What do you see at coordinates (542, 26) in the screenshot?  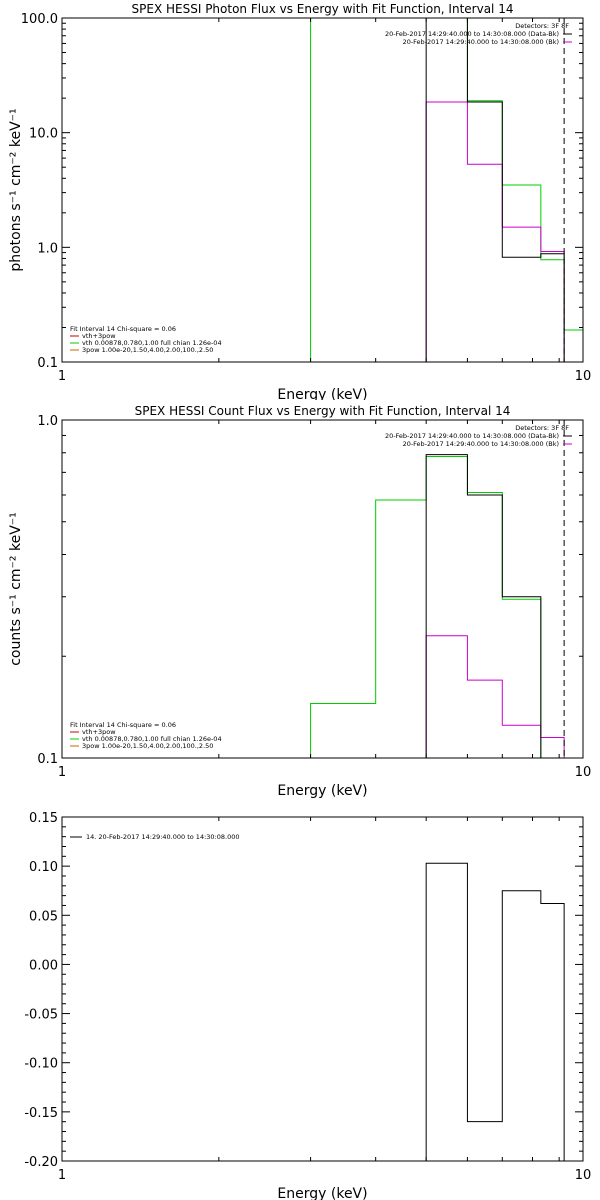 I see `photon-detectors-label: Detectors: 3F 8F` at bounding box center [542, 26].